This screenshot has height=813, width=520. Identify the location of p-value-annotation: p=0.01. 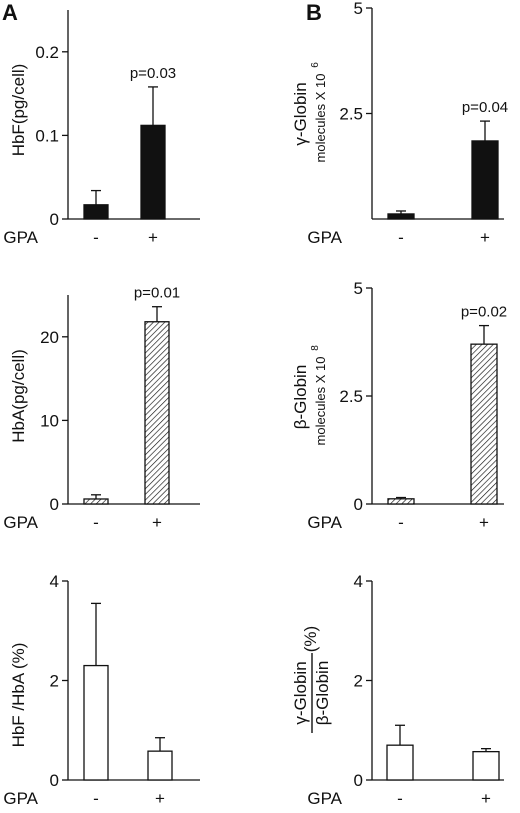
(157, 293).